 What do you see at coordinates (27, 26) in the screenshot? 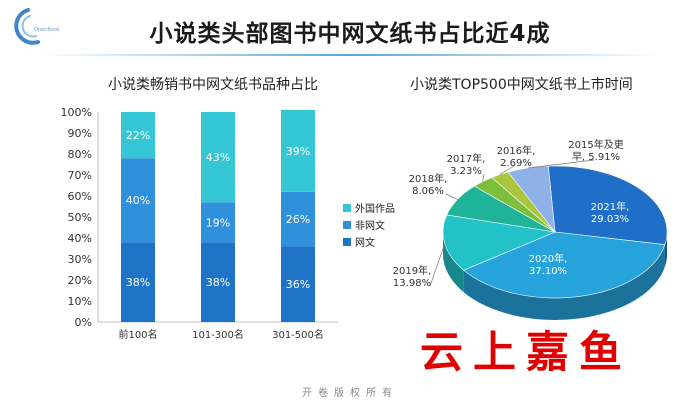
I see `openbook-logo` at bounding box center [27, 26].